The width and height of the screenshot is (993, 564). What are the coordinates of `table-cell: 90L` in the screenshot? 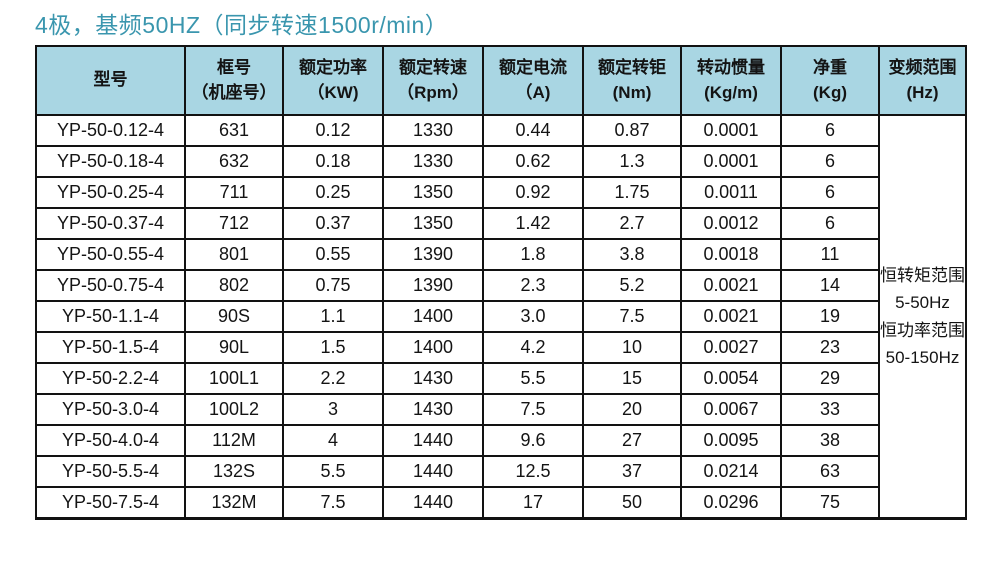 It's located at (234, 347).